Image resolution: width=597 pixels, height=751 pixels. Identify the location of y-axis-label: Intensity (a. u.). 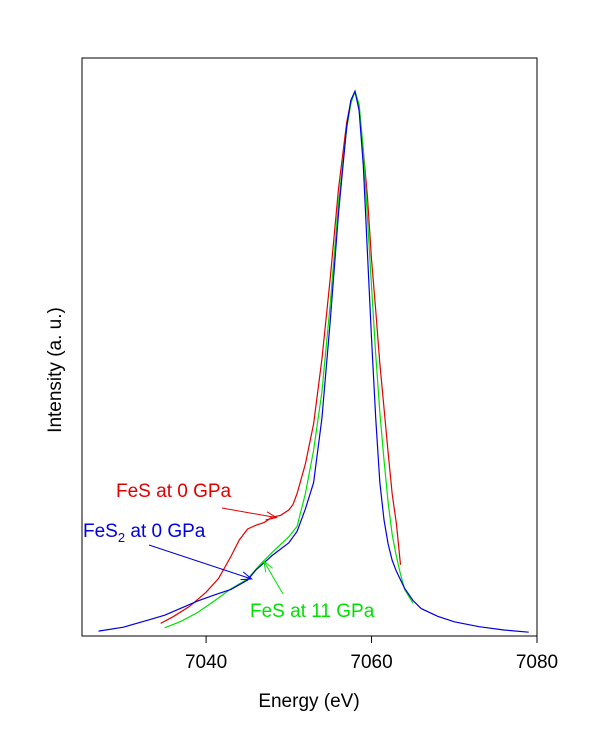
(55, 370).